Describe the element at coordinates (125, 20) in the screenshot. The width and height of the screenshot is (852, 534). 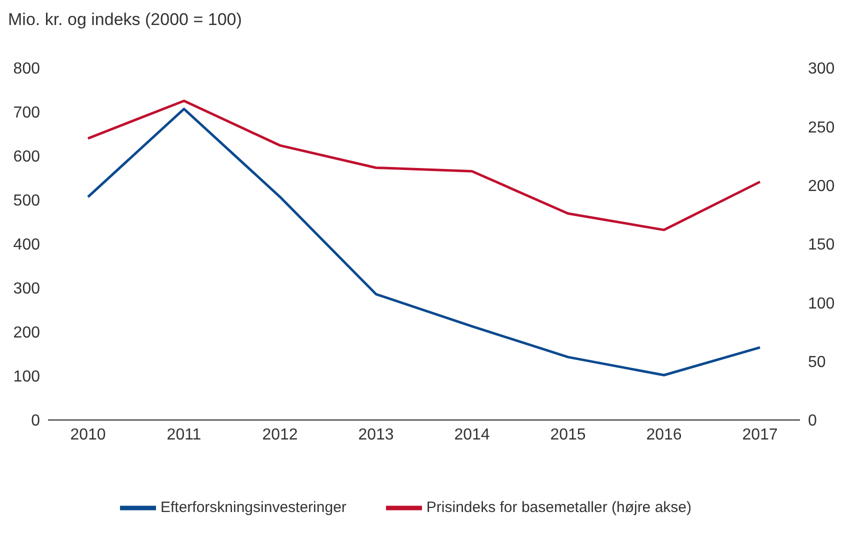
I see `chart-title: Mio. kr. og indeks (2000 = 100)` at that location.